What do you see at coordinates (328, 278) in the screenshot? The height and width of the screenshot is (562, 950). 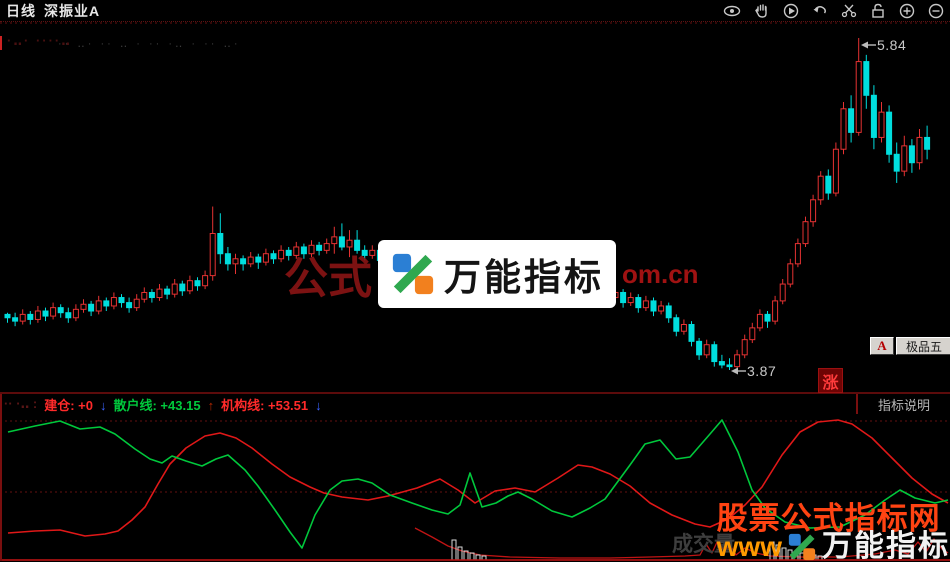 I see `watermark-gongshi-text: 公式` at bounding box center [328, 278].